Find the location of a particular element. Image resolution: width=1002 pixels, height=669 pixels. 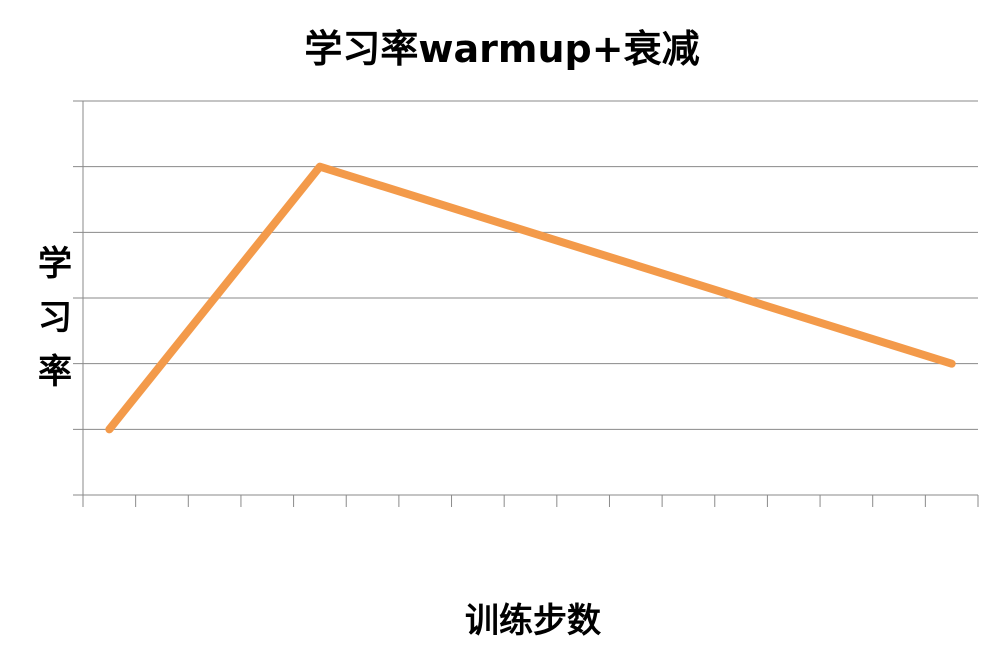

x-axis-label: 训练步数 is located at coordinates (533, 621).